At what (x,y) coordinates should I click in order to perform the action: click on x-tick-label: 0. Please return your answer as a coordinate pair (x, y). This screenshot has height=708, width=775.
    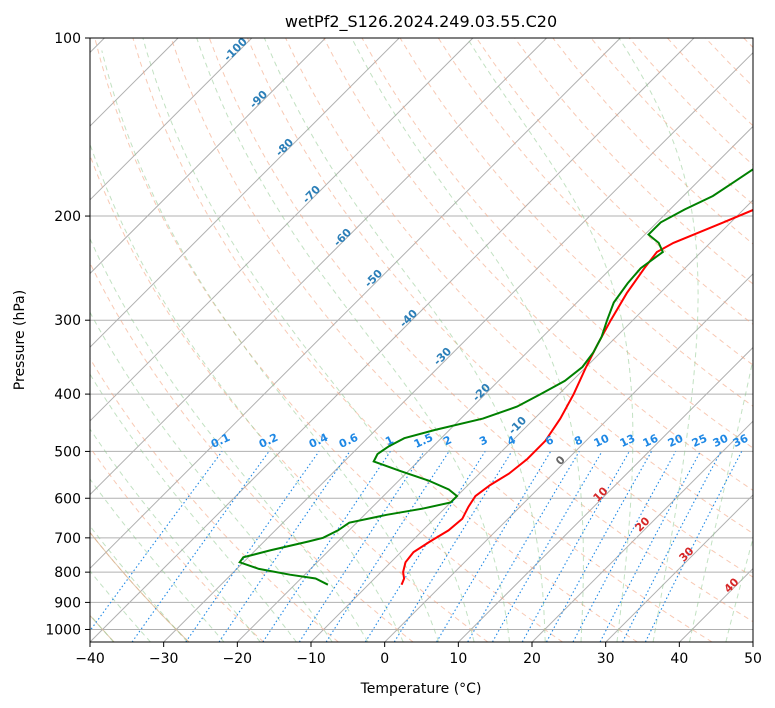
    Looking at the image, I should click on (384, 659).